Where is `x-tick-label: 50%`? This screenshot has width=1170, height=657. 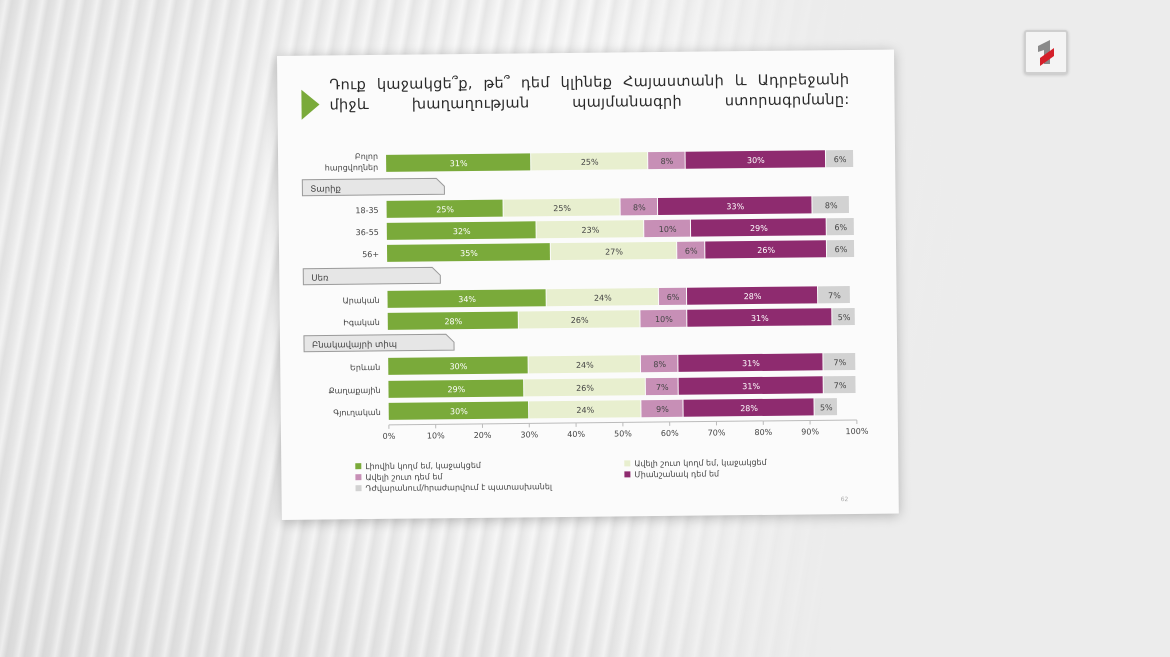
x-tick-label: 50% is located at coordinates (623, 433).